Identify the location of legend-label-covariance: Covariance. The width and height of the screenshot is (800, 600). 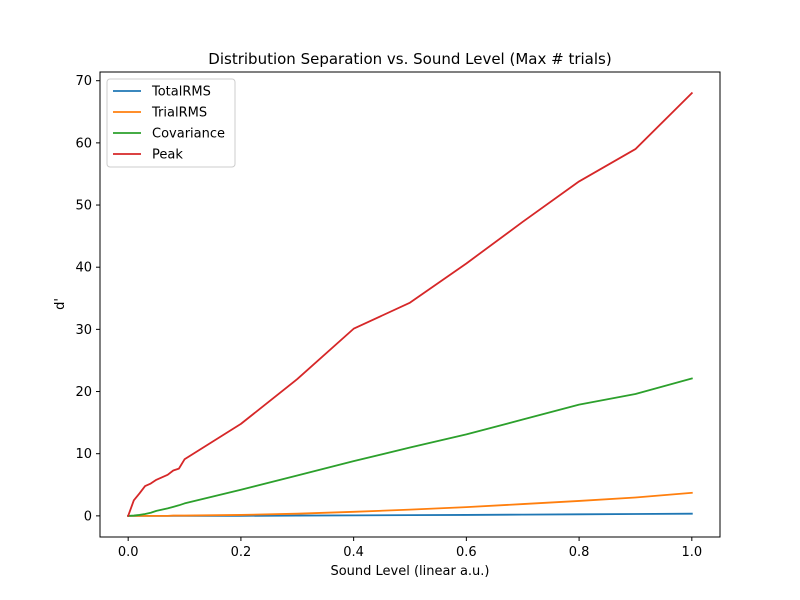
(188, 134).